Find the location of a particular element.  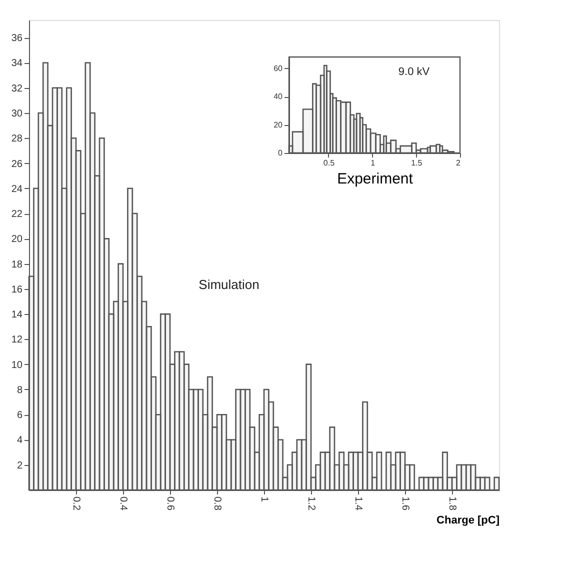

y-tick-label: 2 is located at coordinates (19, 466).